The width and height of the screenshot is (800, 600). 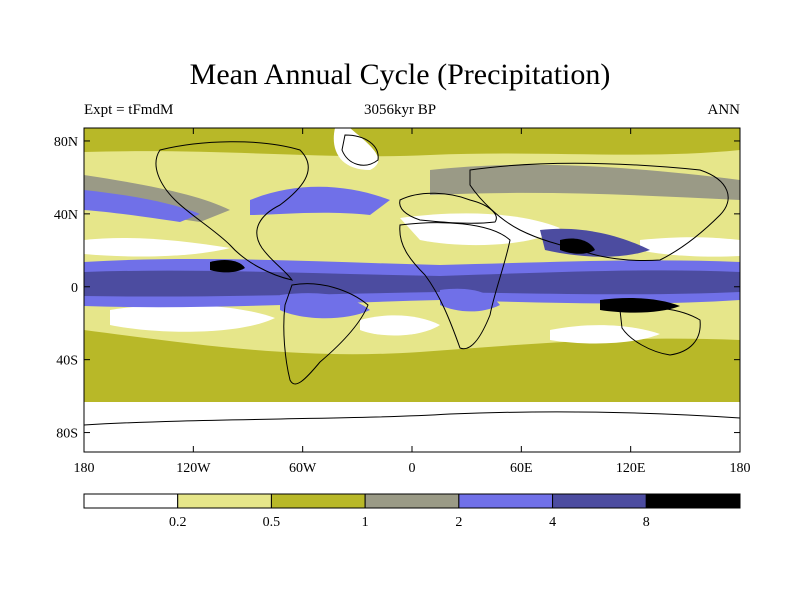 What do you see at coordinates (325, 306) in the screenshot?
I see `field-amazon` at bounding box center [325, 306].